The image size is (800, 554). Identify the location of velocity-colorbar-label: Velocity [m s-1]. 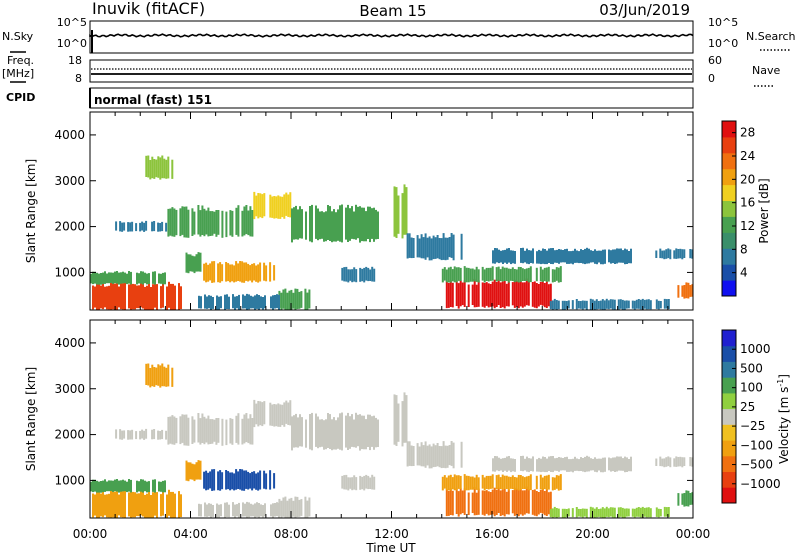
(783, 419).